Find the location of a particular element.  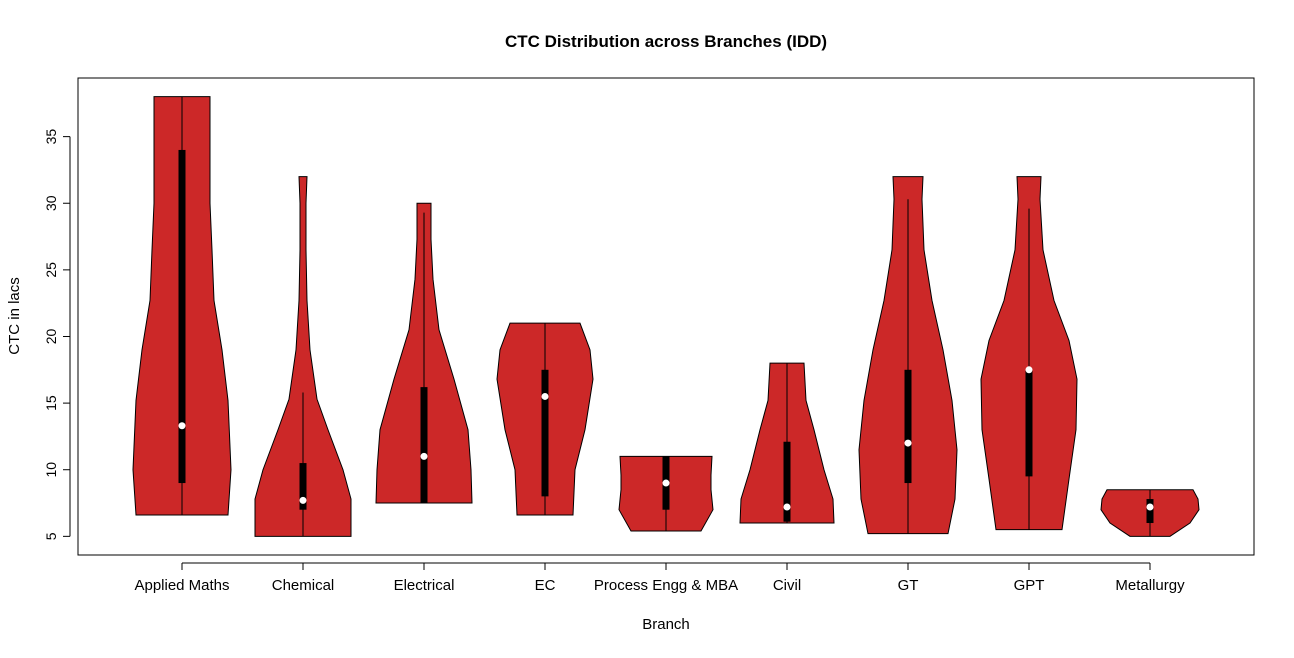

x-axis-label: Branch is located at coordinates (666, 624).